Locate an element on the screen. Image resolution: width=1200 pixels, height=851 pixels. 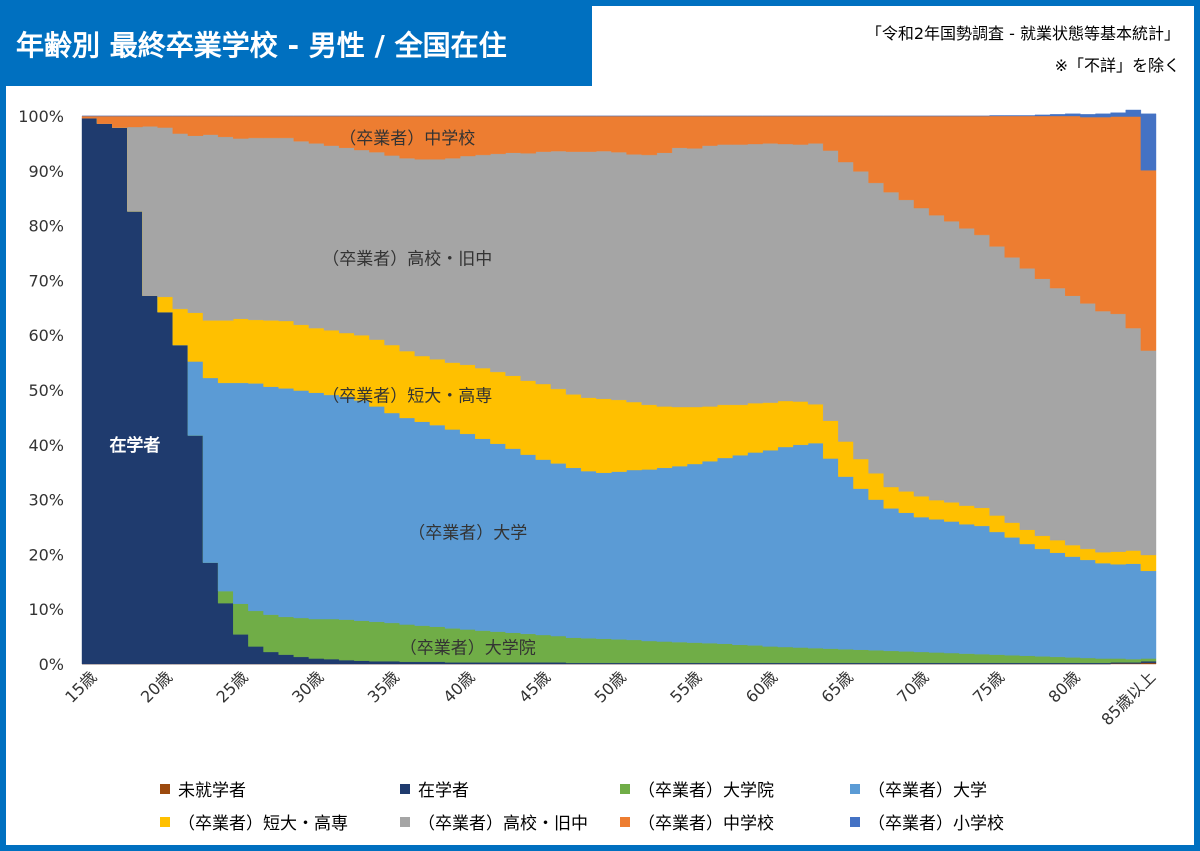
legend-item-卒業者短大・高専: （卒業者）短大・高専 is located at coordinates (280, 821).